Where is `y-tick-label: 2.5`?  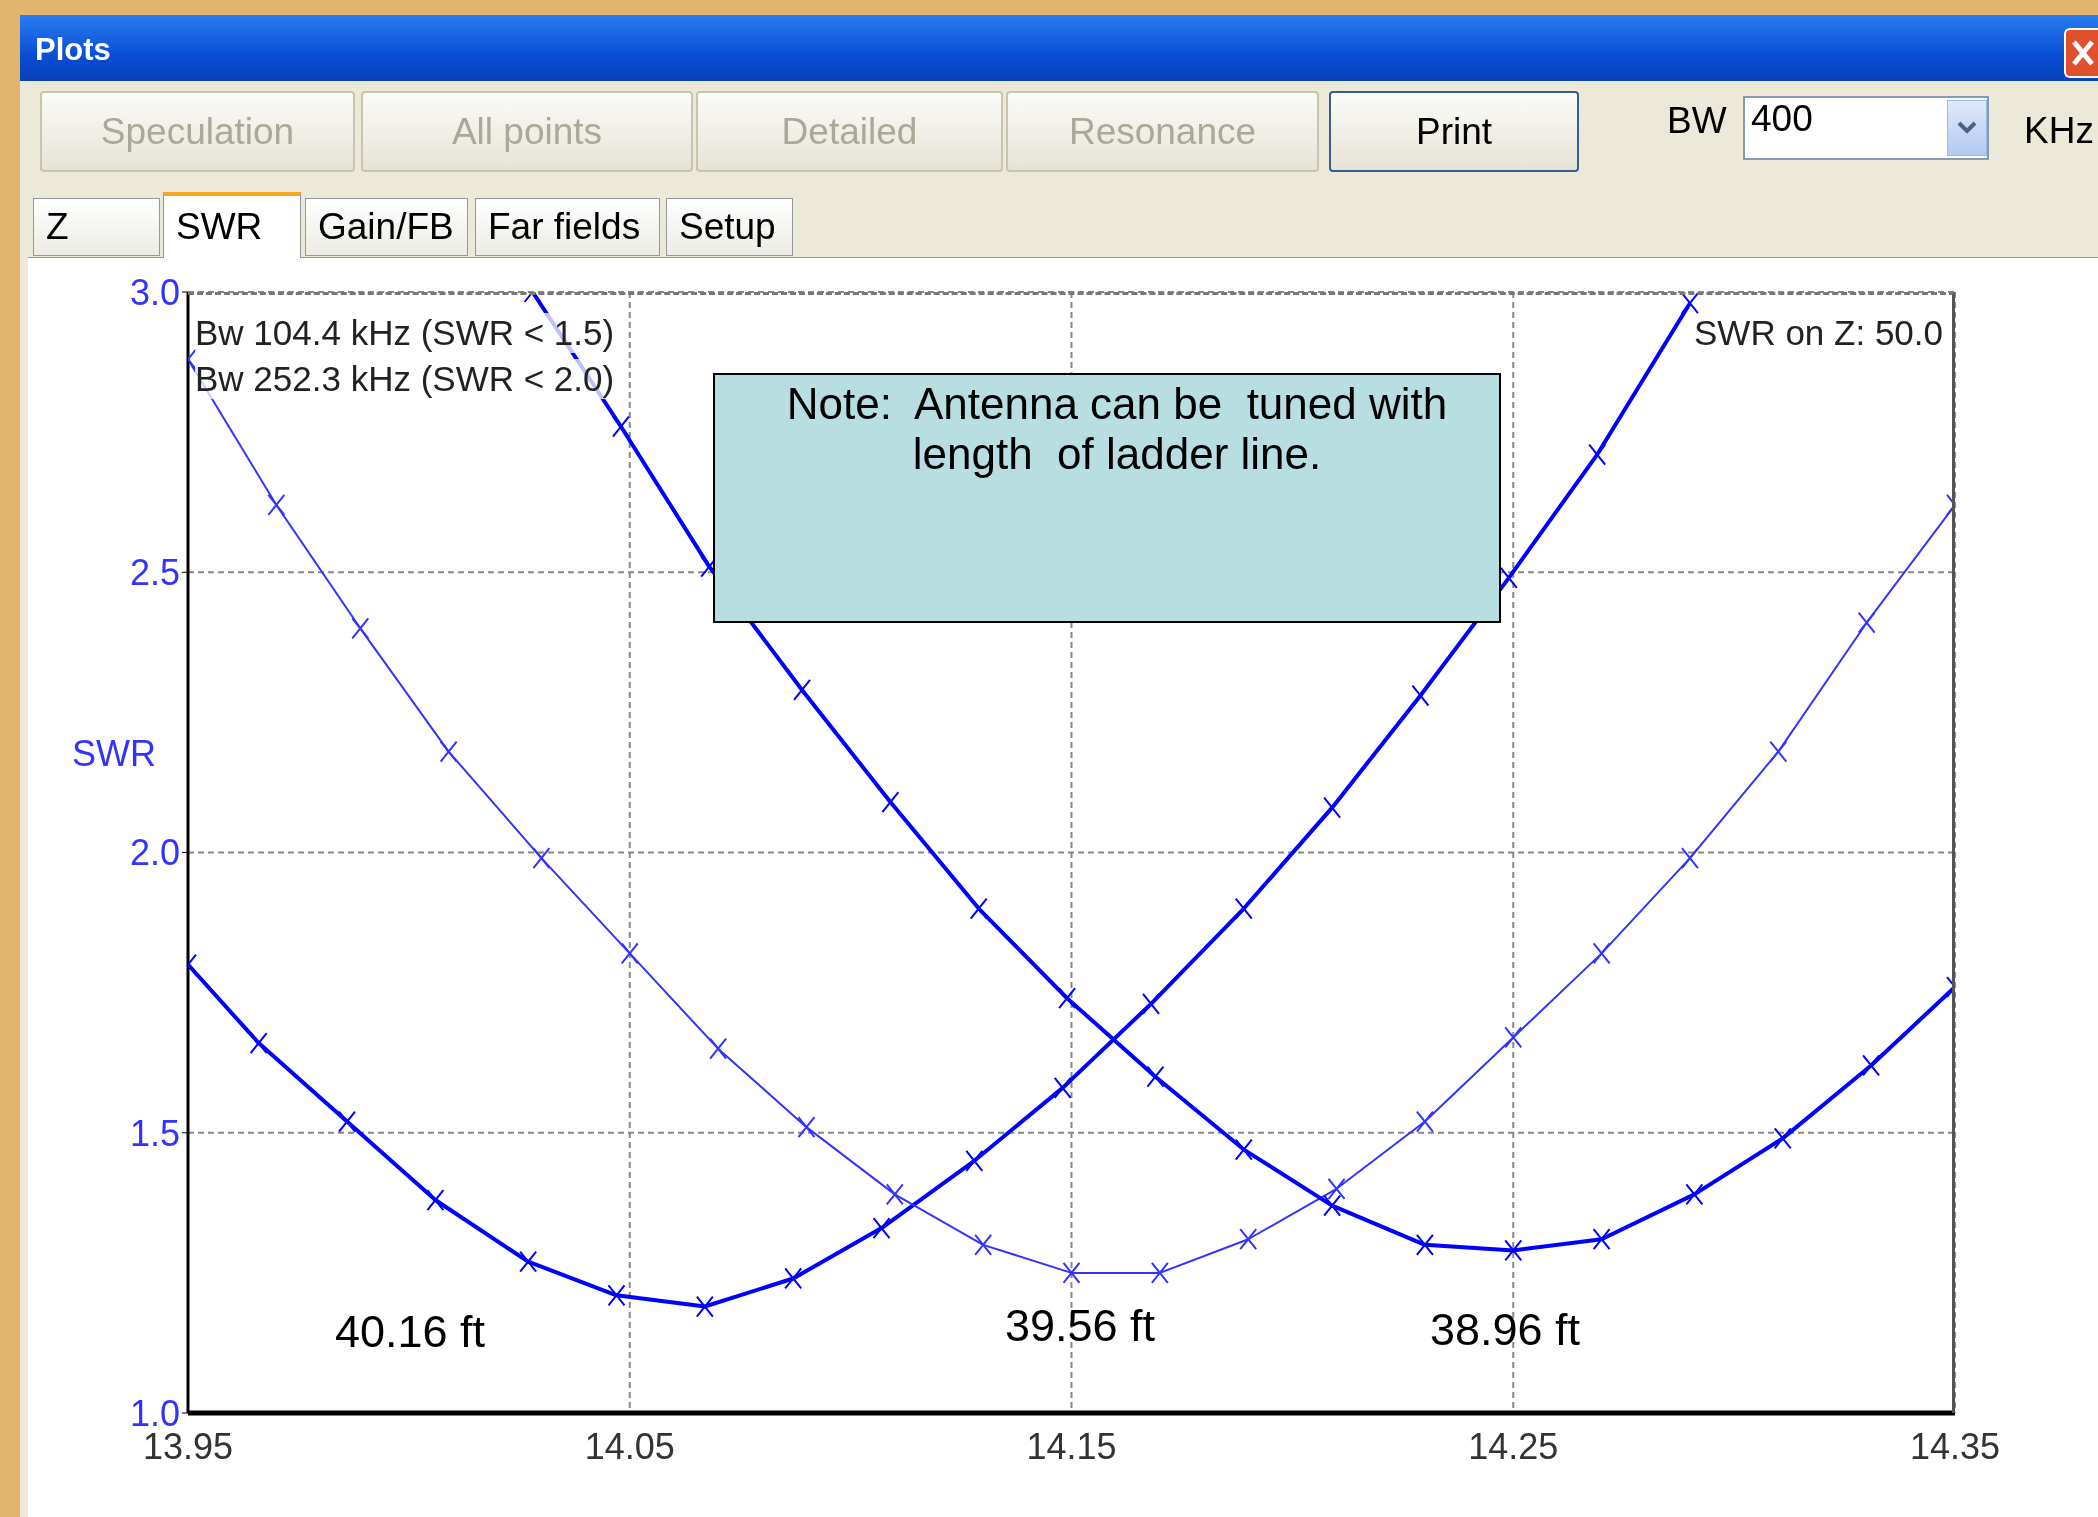
y-tick-label: 2.5 is located at coordinates (154, 573).